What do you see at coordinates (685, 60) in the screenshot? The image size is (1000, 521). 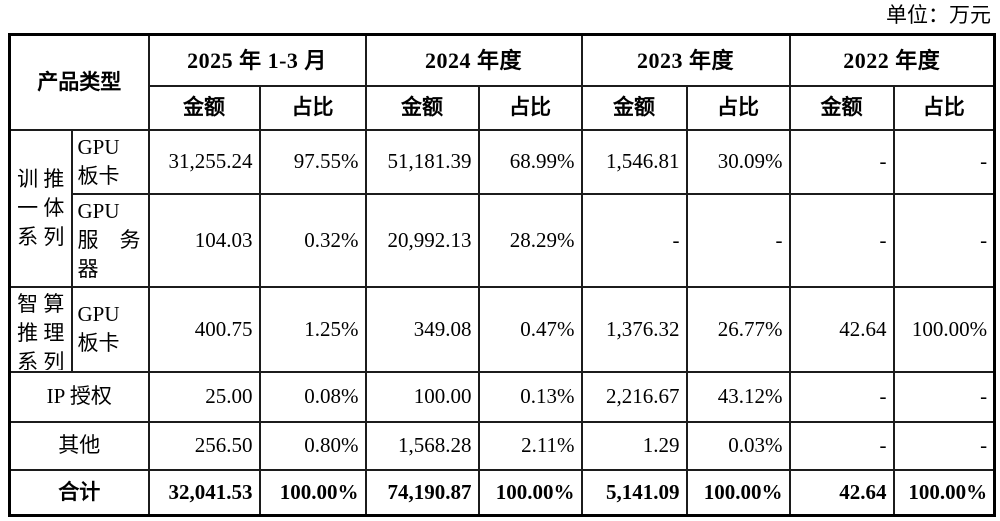 I see `period-header-2023: 2023 年度` at bounding box center [685, 60].